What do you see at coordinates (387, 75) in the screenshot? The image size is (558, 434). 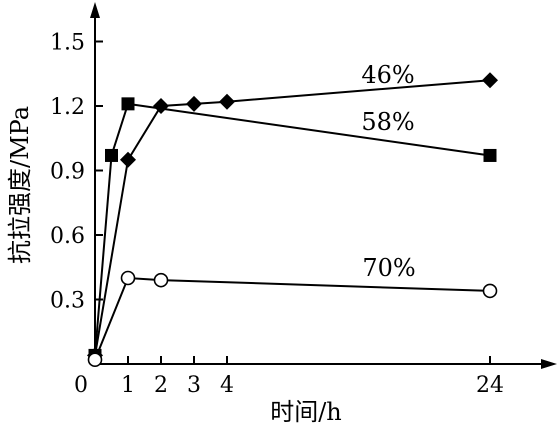 I see `series-label-0: 46%` at bounding box center [387, 75].